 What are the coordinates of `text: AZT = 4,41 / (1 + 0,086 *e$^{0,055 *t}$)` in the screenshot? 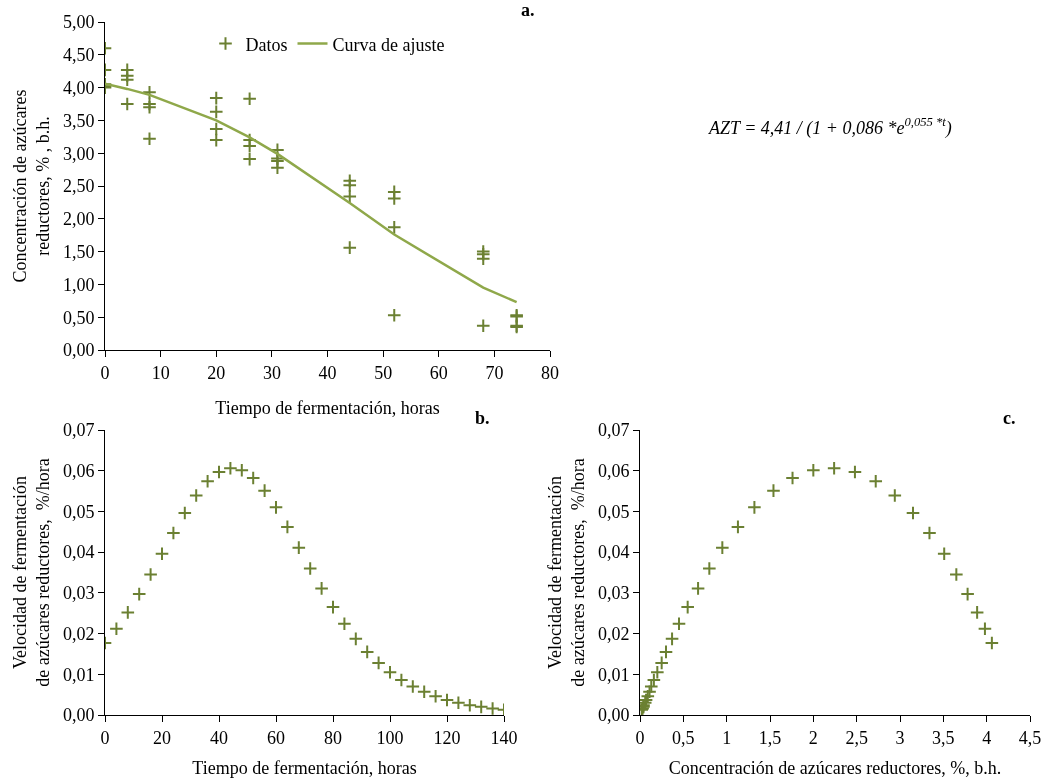 It's located at (830, 127).